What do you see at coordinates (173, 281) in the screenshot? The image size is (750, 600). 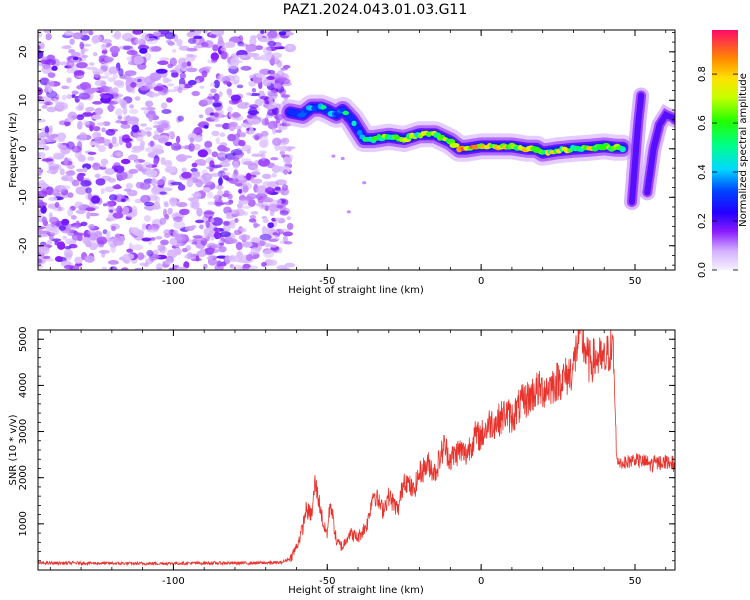 I see `x-tick-label: -100` at bounding box center [173, 281].